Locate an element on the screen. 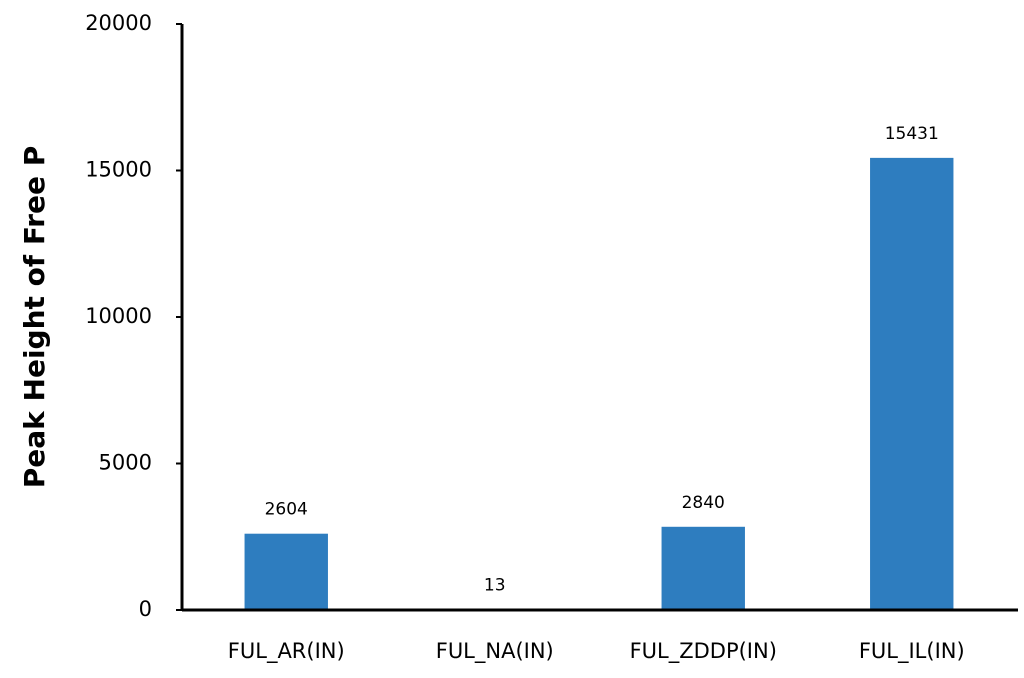  y-tick-label: 20000 is located at coordinates (118, 23).